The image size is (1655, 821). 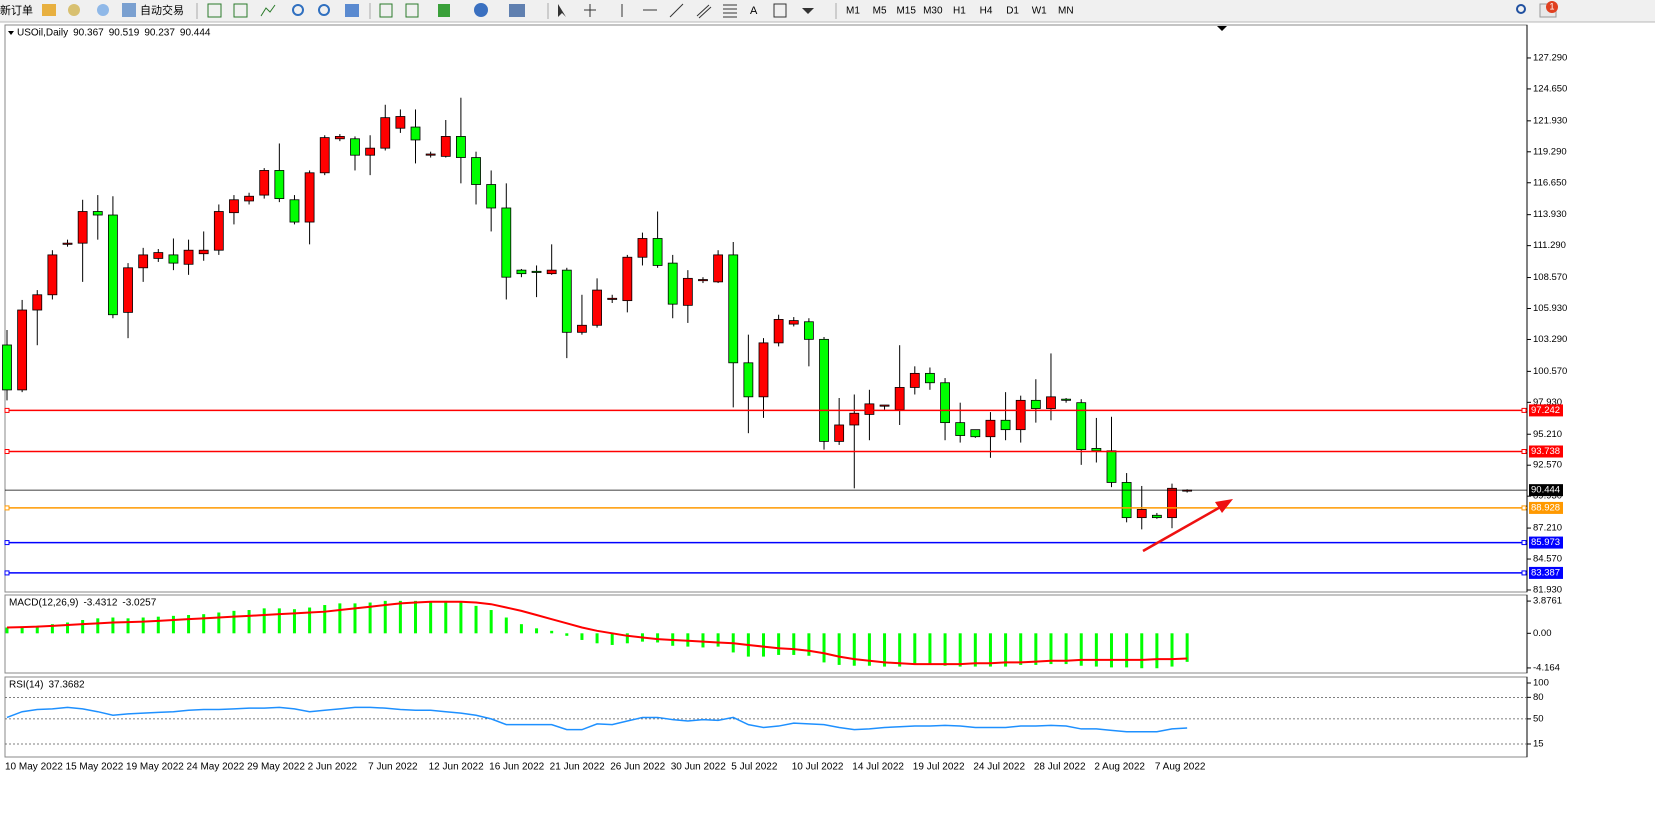 What do you see at coordinates (1547, 465) in the screenshot?
I see `y-tick-label: 92.570` at bounding box center [1547, 465].